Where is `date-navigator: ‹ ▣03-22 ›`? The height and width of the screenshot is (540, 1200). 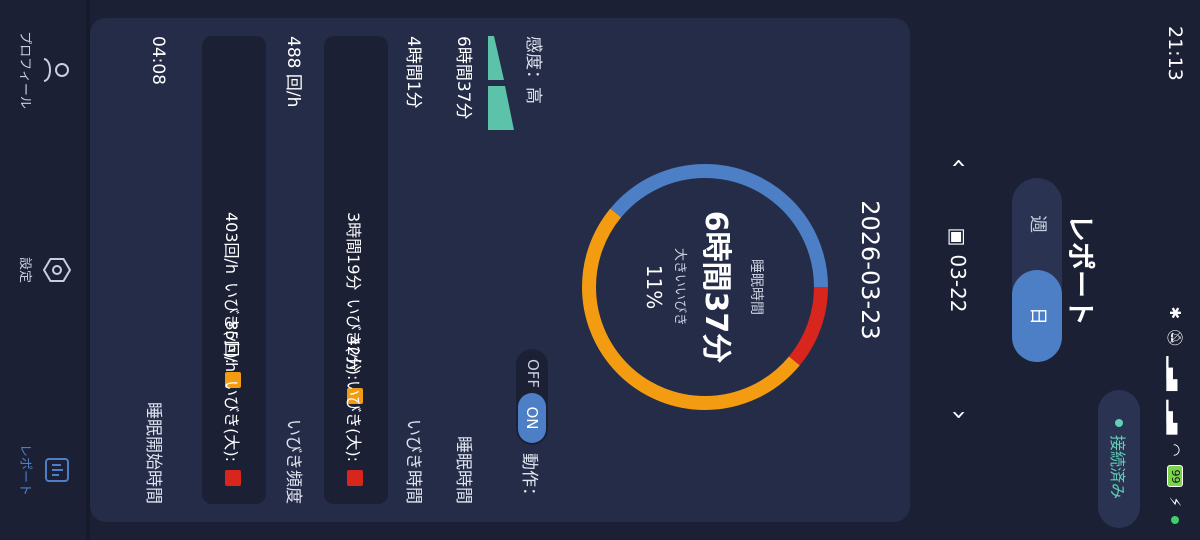
date-navigator: ‹ ▣03-22 › is located at coordinates (957, 270).